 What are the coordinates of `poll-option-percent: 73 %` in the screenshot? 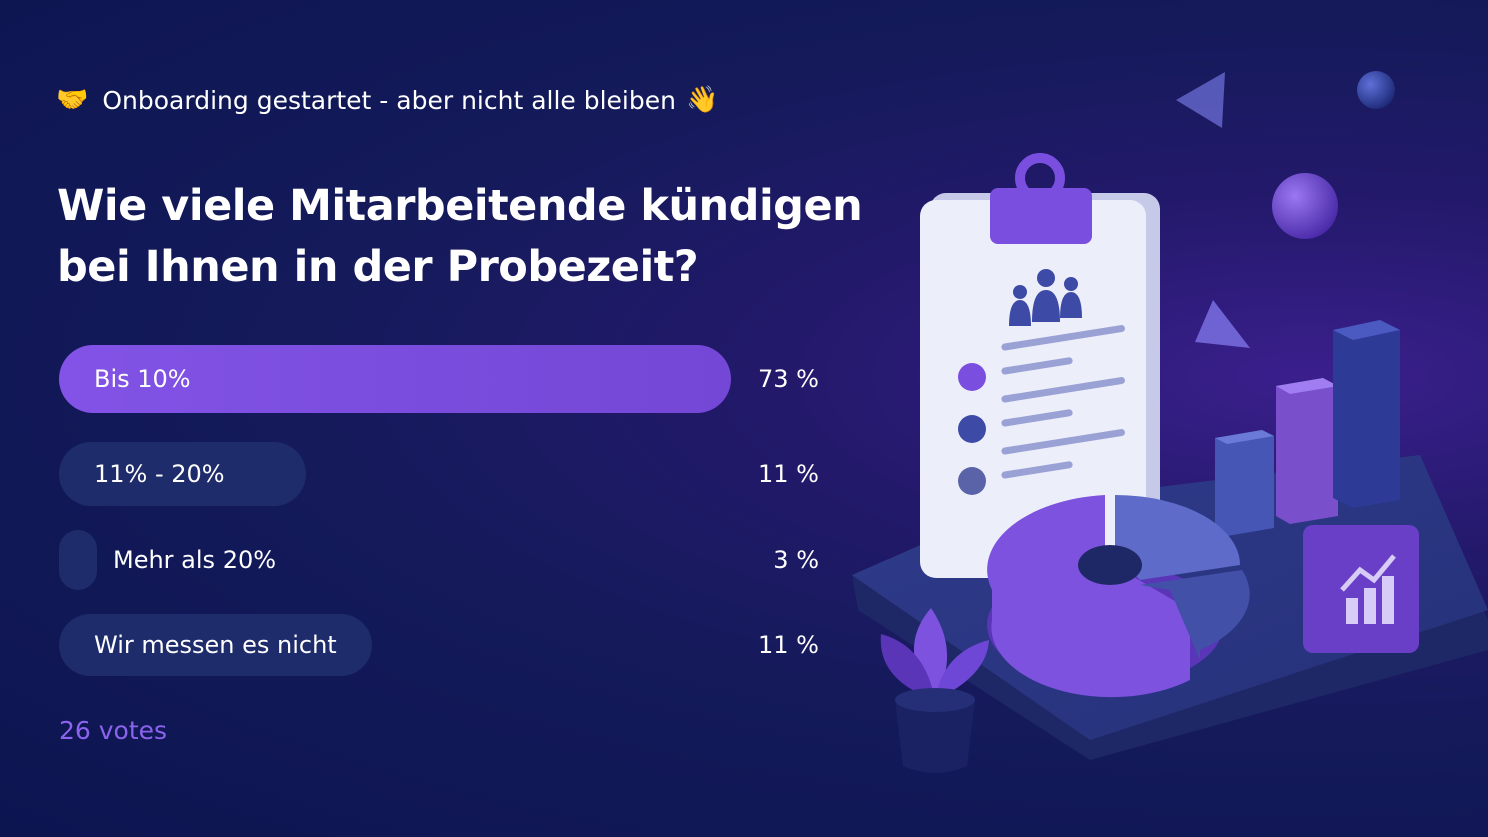 It's located at (788, 379).